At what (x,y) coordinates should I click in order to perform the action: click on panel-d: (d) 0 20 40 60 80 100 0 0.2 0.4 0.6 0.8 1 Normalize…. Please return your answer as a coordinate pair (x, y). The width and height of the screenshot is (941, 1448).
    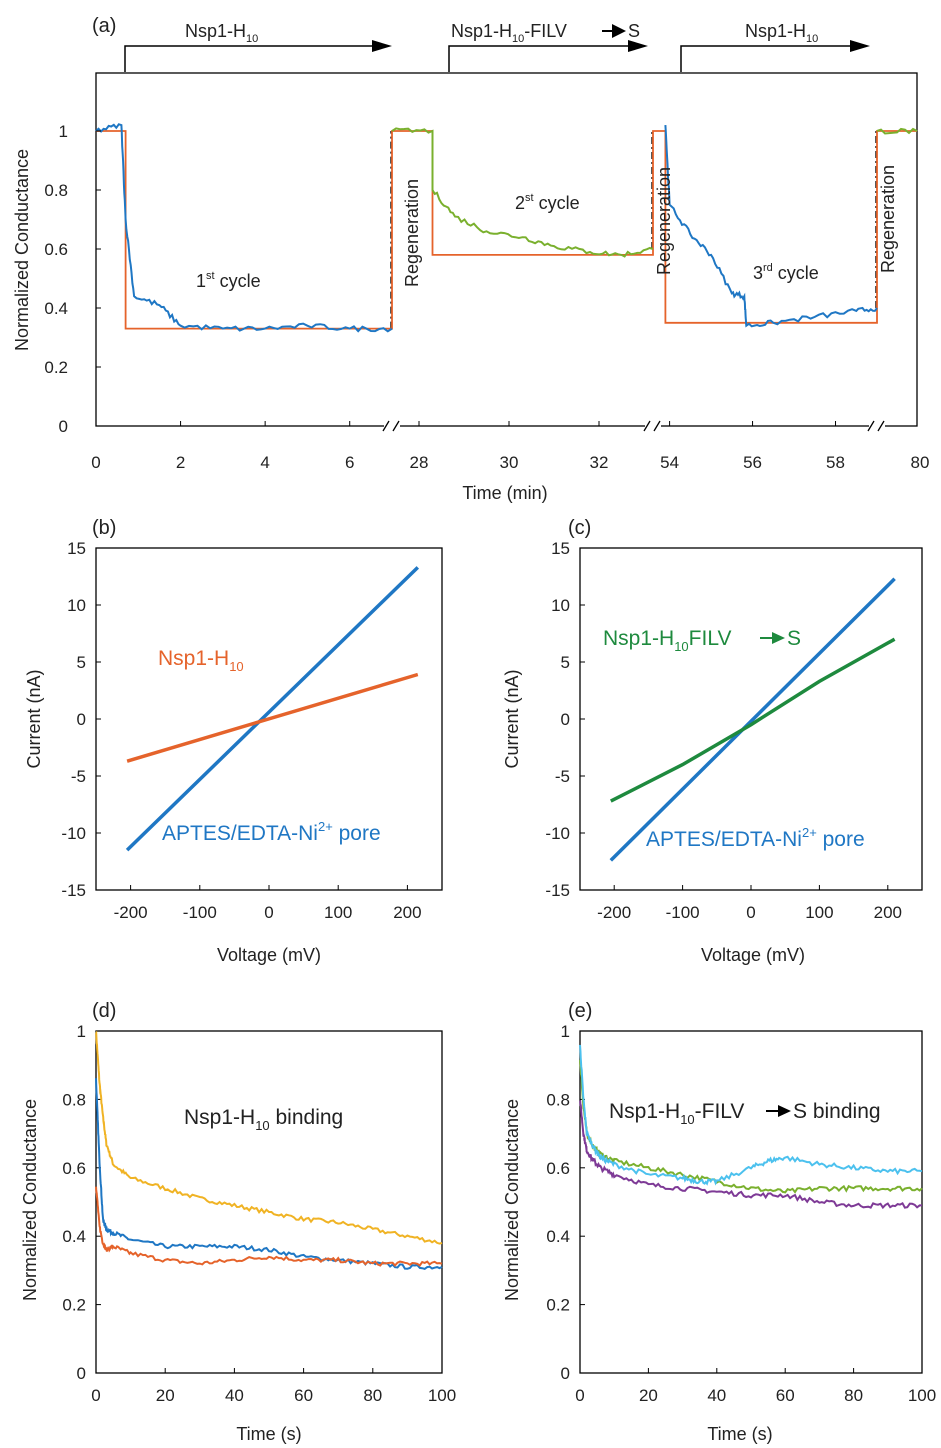
    Looking at the image, I should click on (238, 1222).